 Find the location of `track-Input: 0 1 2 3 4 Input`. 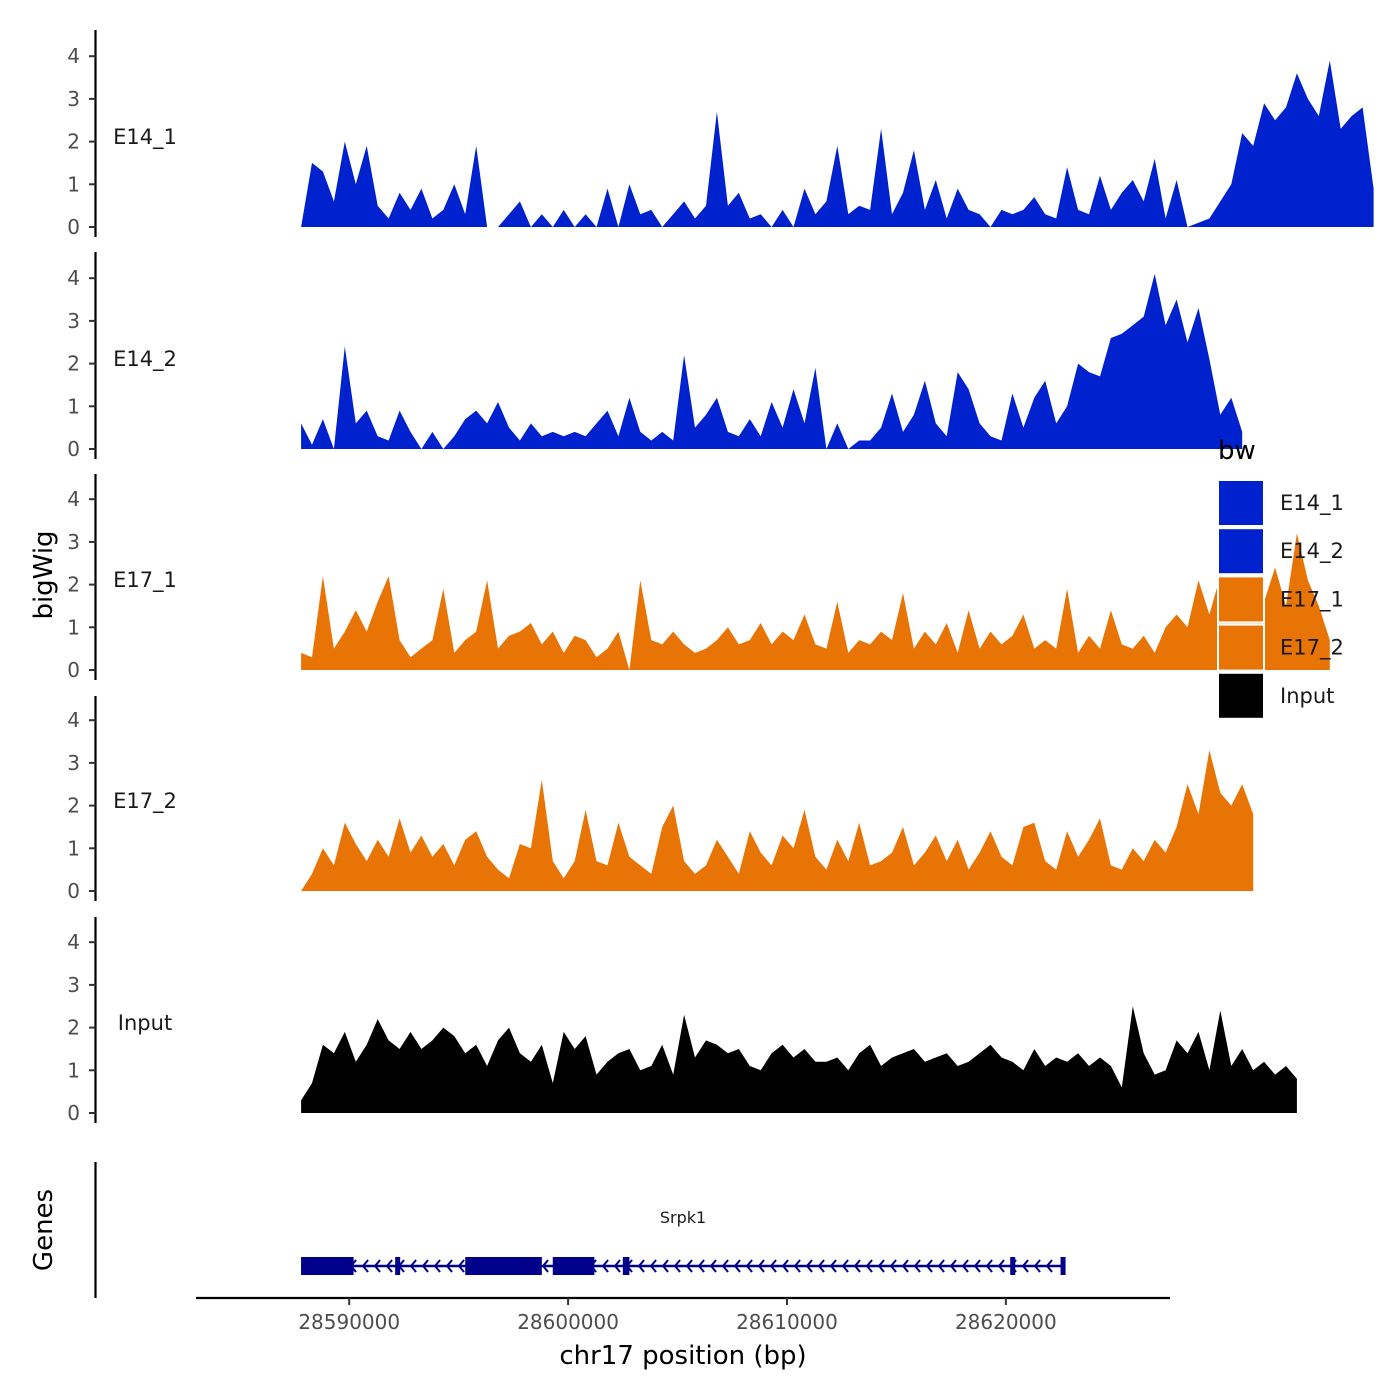

track-Input: 0 1 2 3 4 Input is located at coordinates (682, 1021).